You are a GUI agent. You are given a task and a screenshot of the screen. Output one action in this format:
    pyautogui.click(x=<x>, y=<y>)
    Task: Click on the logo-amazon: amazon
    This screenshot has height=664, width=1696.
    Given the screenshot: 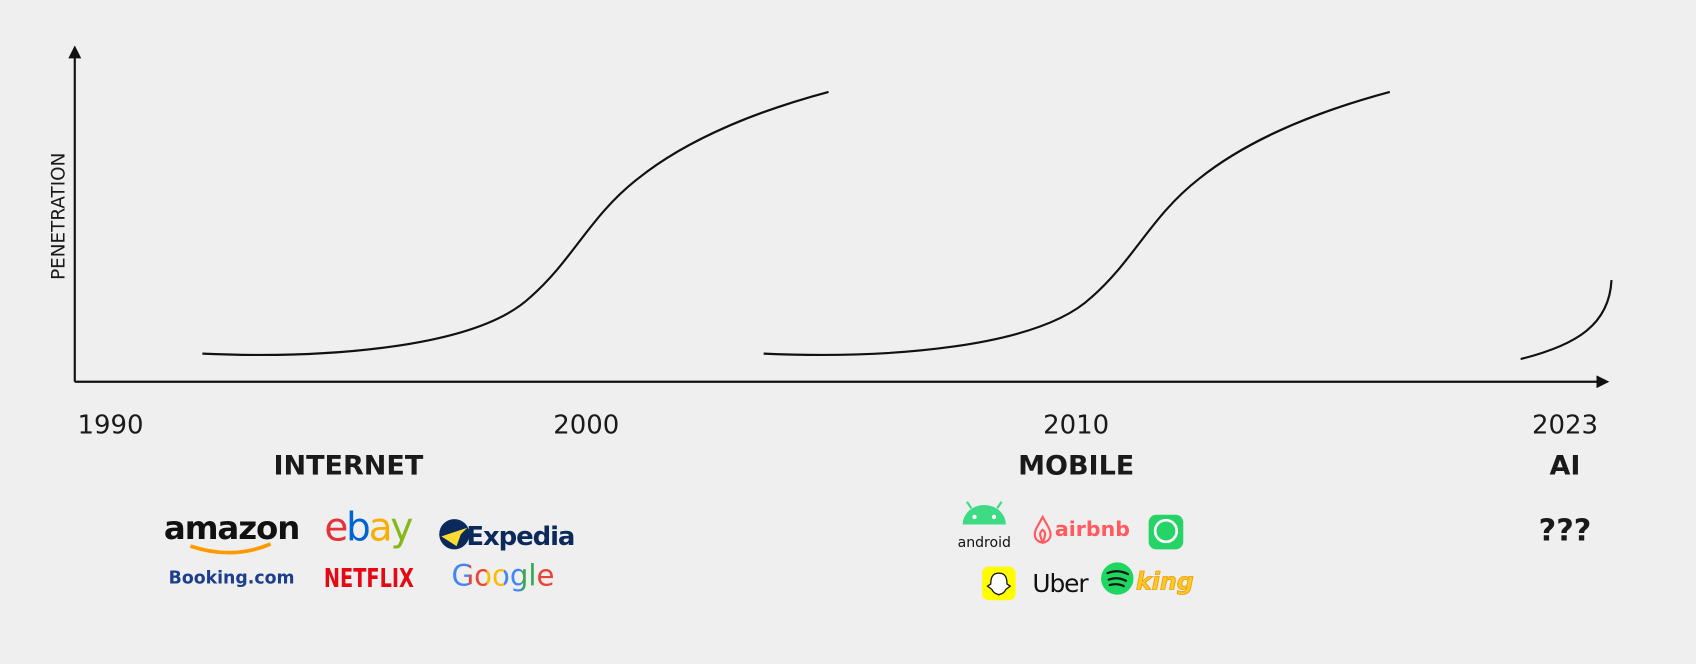 What is the action you would take?
    pyautogui.click(x=231, y=528)
    